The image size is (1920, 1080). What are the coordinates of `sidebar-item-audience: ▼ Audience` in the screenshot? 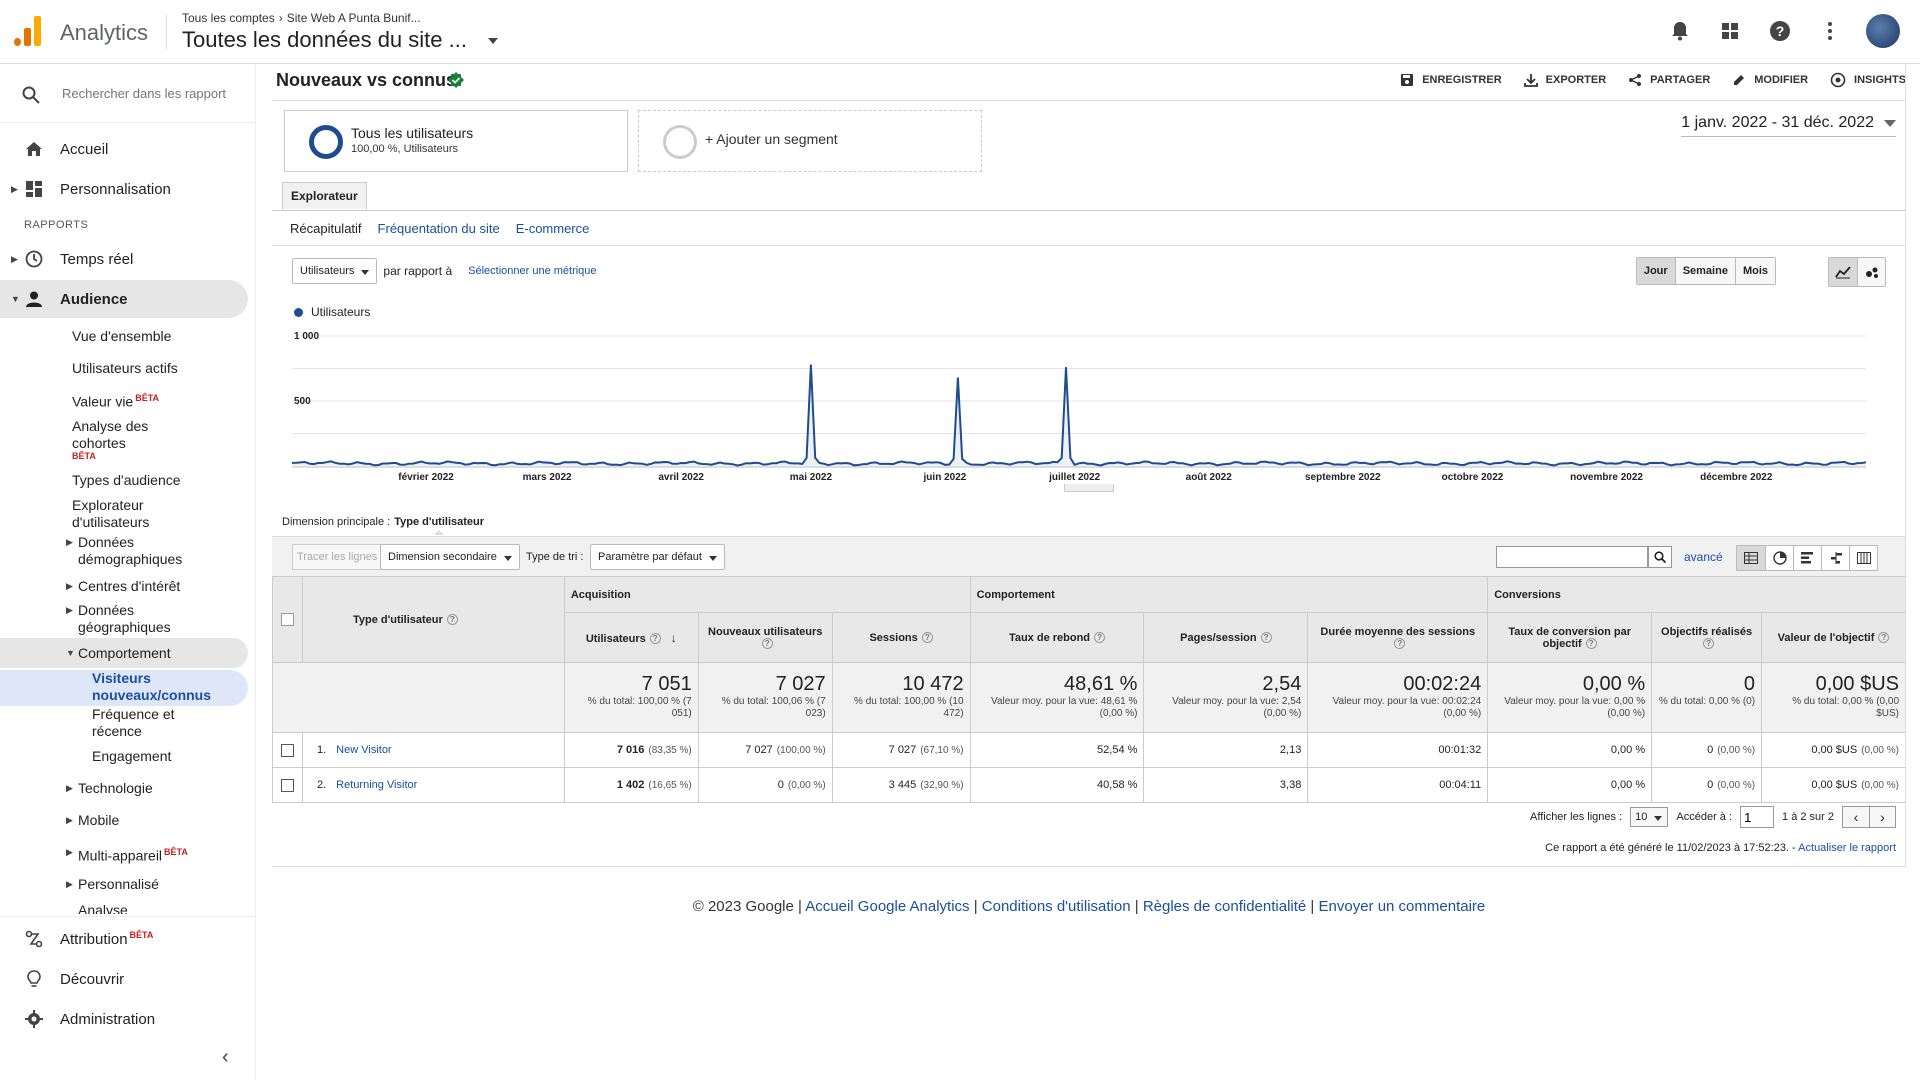 It's located at (124, 299).